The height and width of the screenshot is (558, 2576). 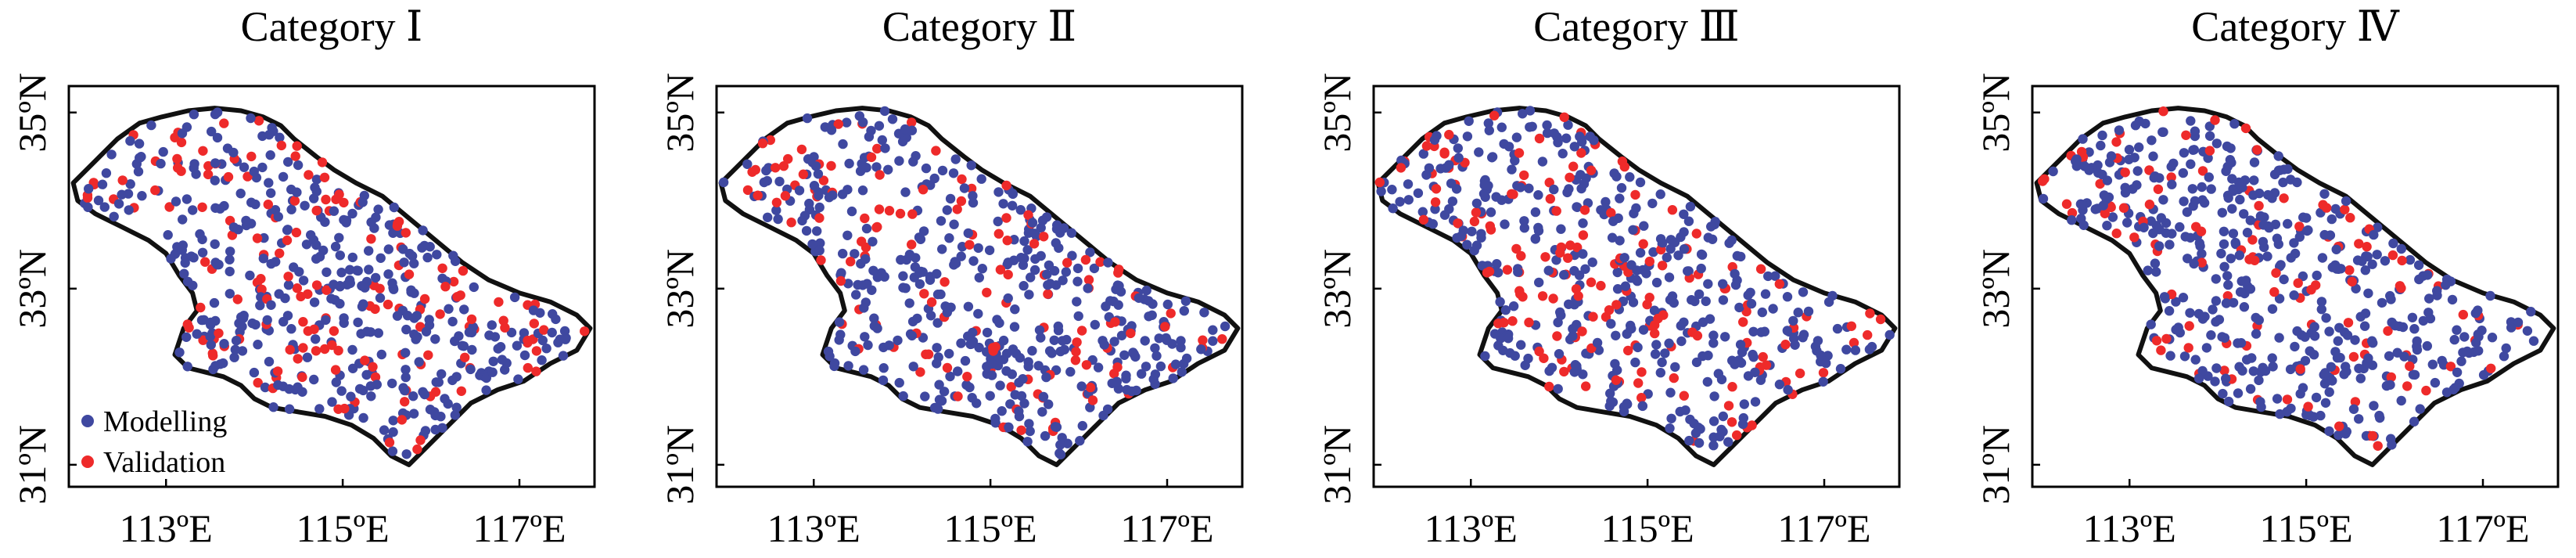 I want to click on station-points, so click(x=2288, y=278).